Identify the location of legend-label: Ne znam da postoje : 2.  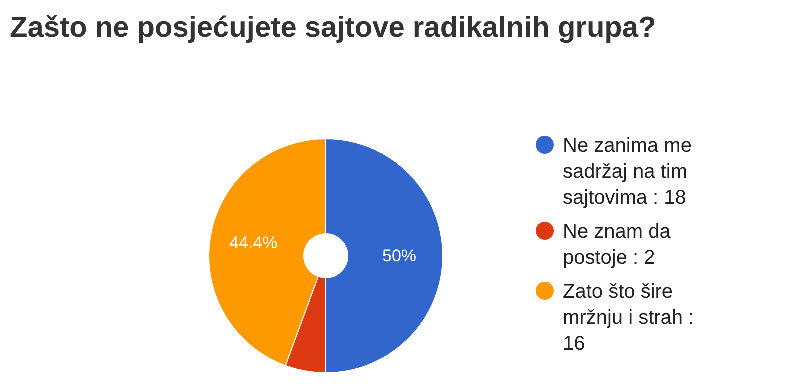
(617, 245).